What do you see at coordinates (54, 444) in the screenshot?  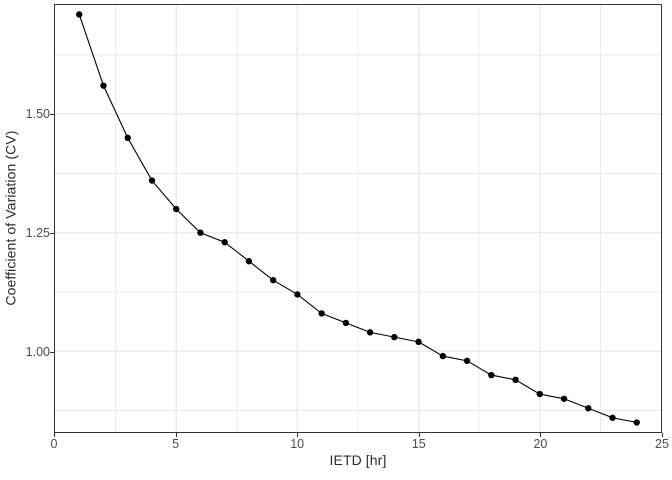 I see `x-tick-label: 0` at bounding box center [54, 444].